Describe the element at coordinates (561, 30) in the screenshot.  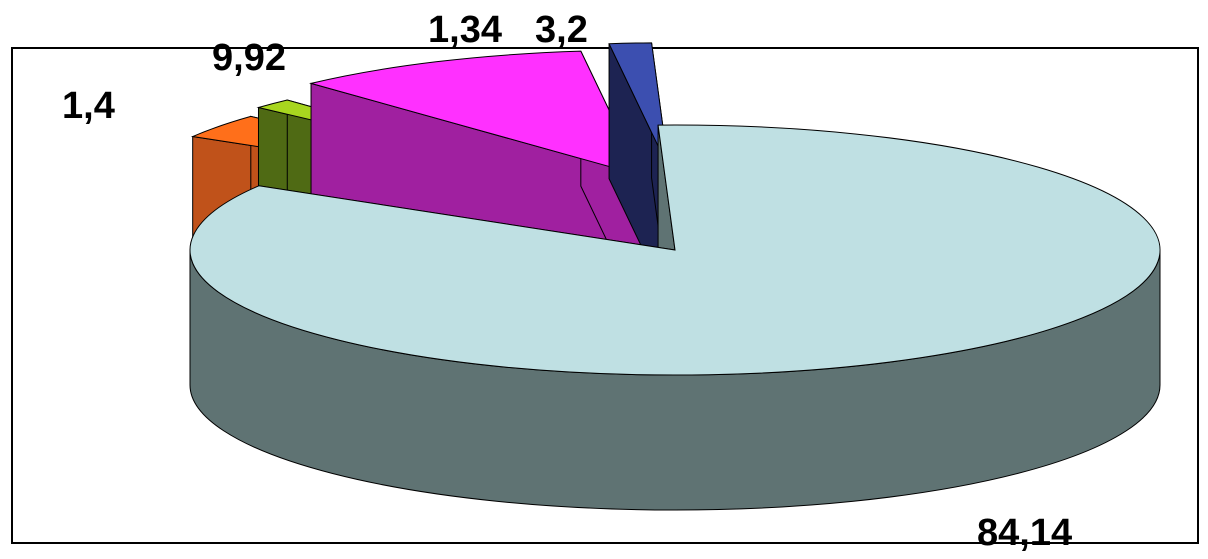
I see `data-label-2: 3,2` at that location.